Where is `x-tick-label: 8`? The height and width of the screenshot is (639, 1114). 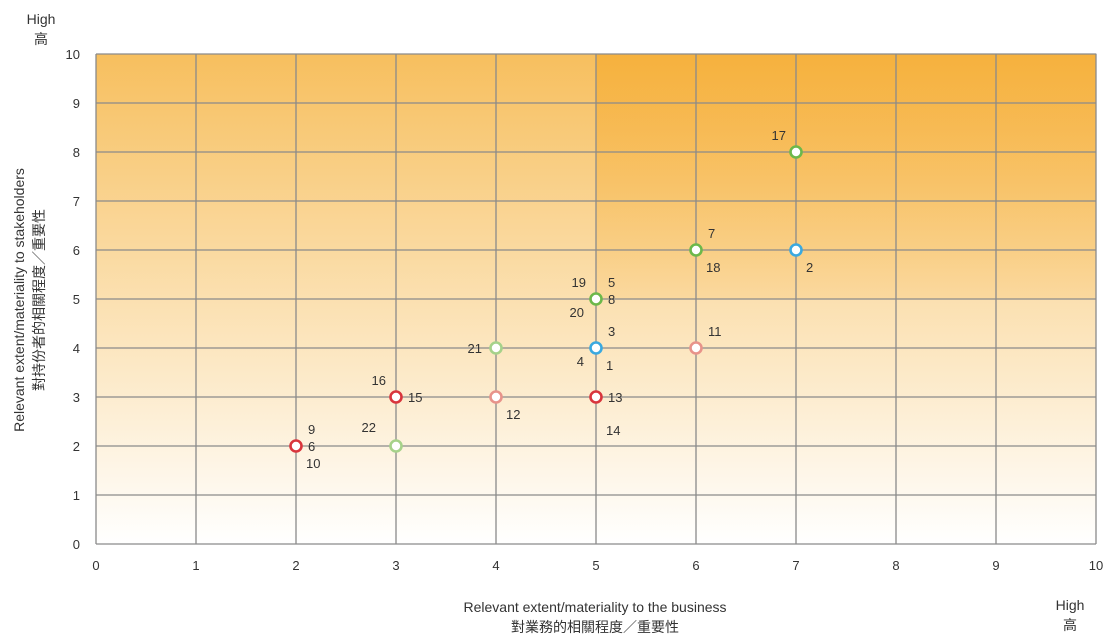 x-tick-label: 8 is located at coordinates (895, 565).